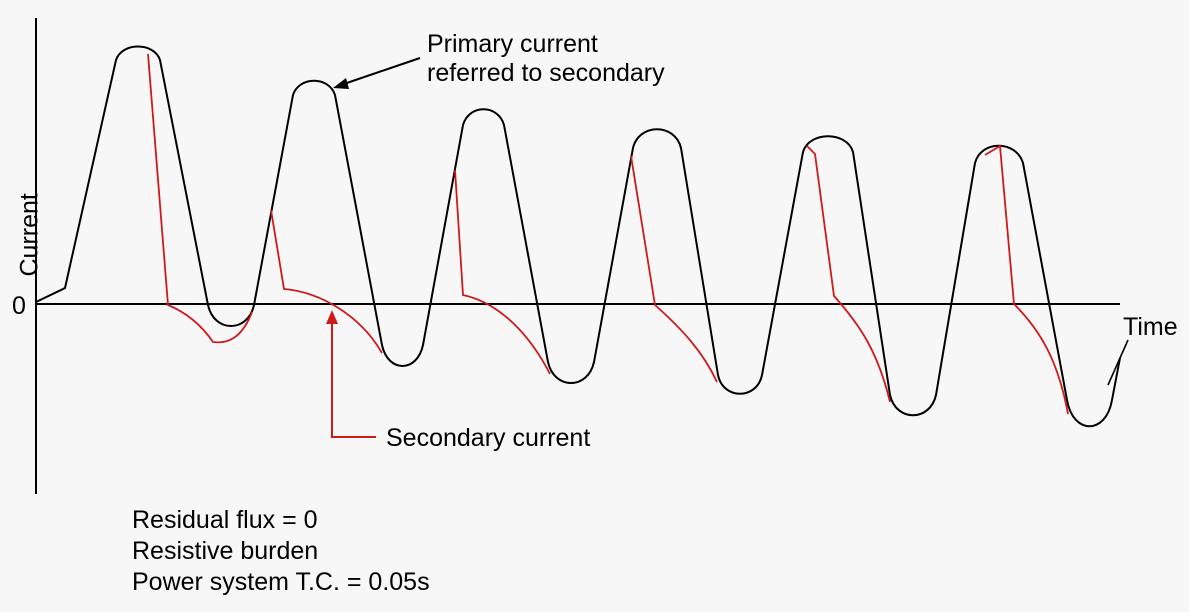 The width and height of the screenshot is (1189, 612). What do you see at coordinates (488, 438) in the screenshot?
I see `secondary-current-label: Secondary current` at bounding box center [488, 438].